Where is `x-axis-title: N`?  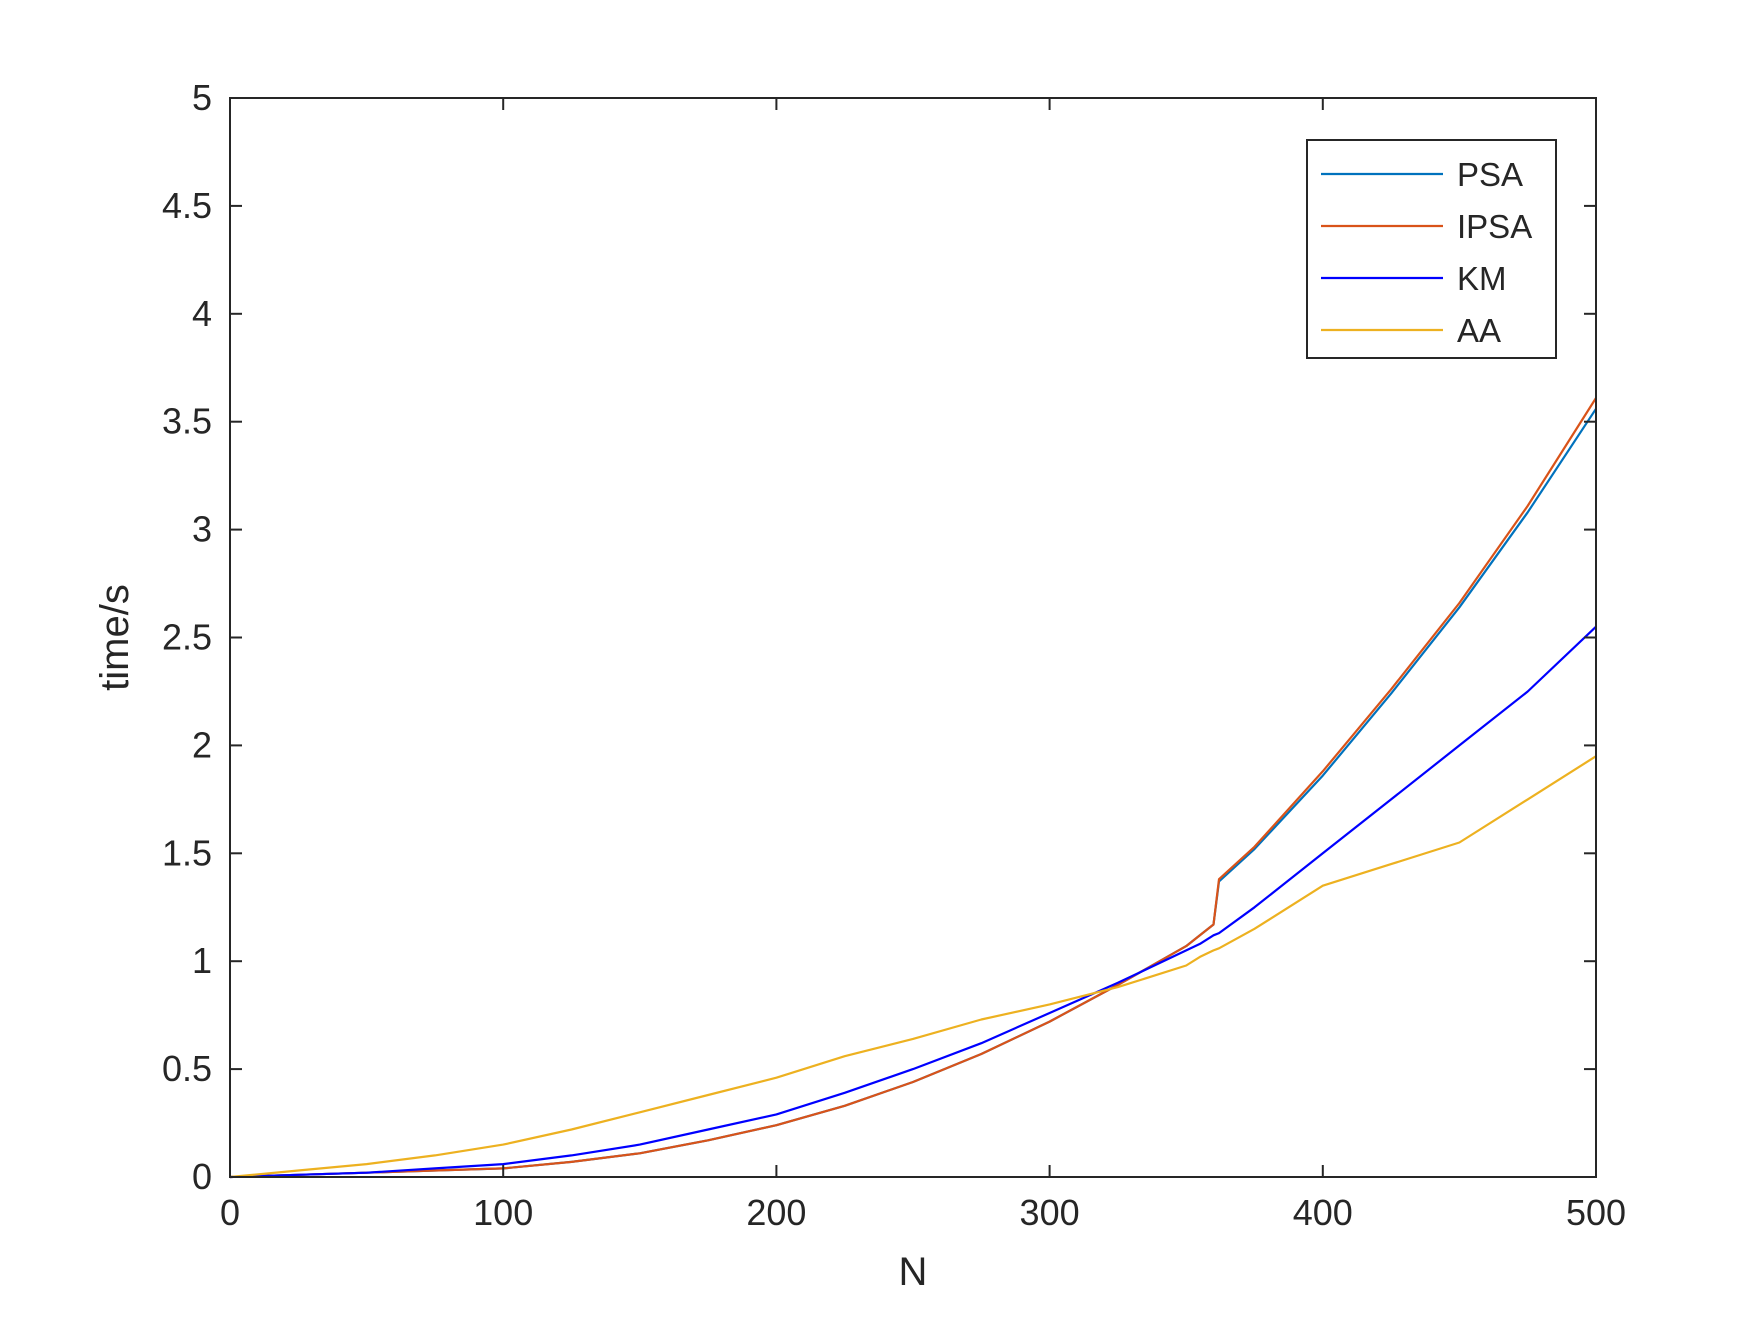
x-axis-title: N is located at coordinates (913, 1272).